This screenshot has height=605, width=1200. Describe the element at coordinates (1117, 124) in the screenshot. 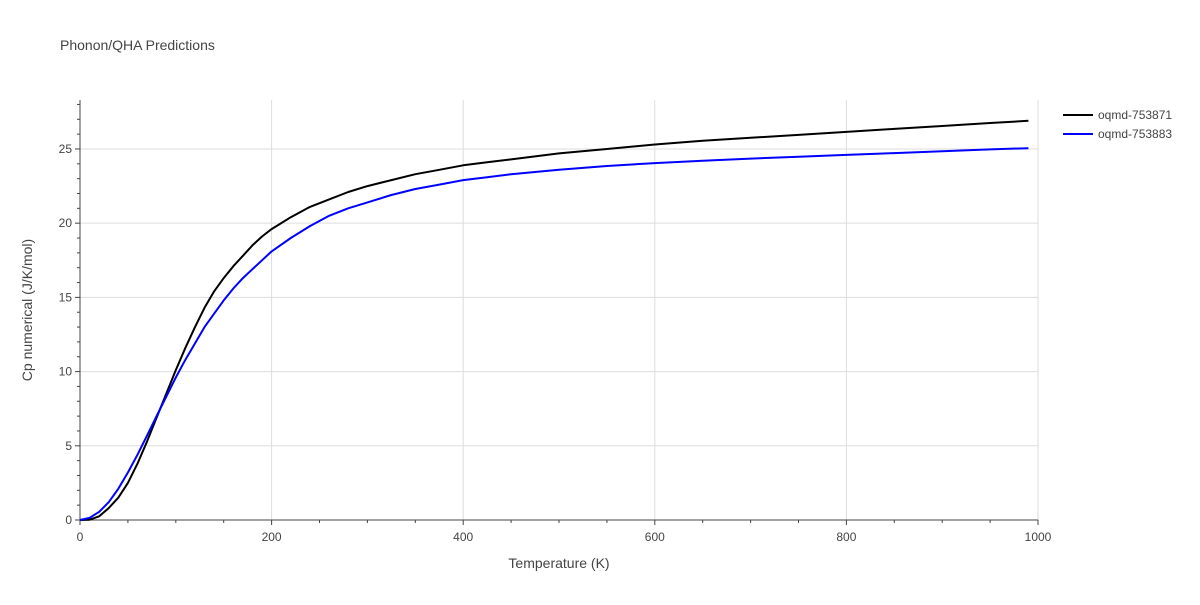

I see `legend: oqmd-753871 oqmd-753883` at that location.